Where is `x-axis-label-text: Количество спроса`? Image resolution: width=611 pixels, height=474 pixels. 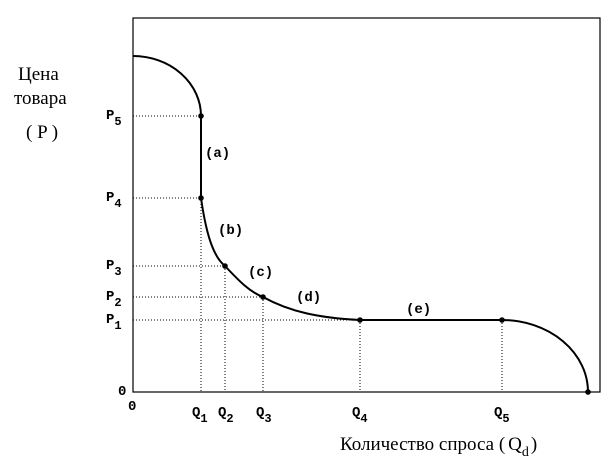 x-axis-label-text: Количество спроса is located at coordinates (417, 444).